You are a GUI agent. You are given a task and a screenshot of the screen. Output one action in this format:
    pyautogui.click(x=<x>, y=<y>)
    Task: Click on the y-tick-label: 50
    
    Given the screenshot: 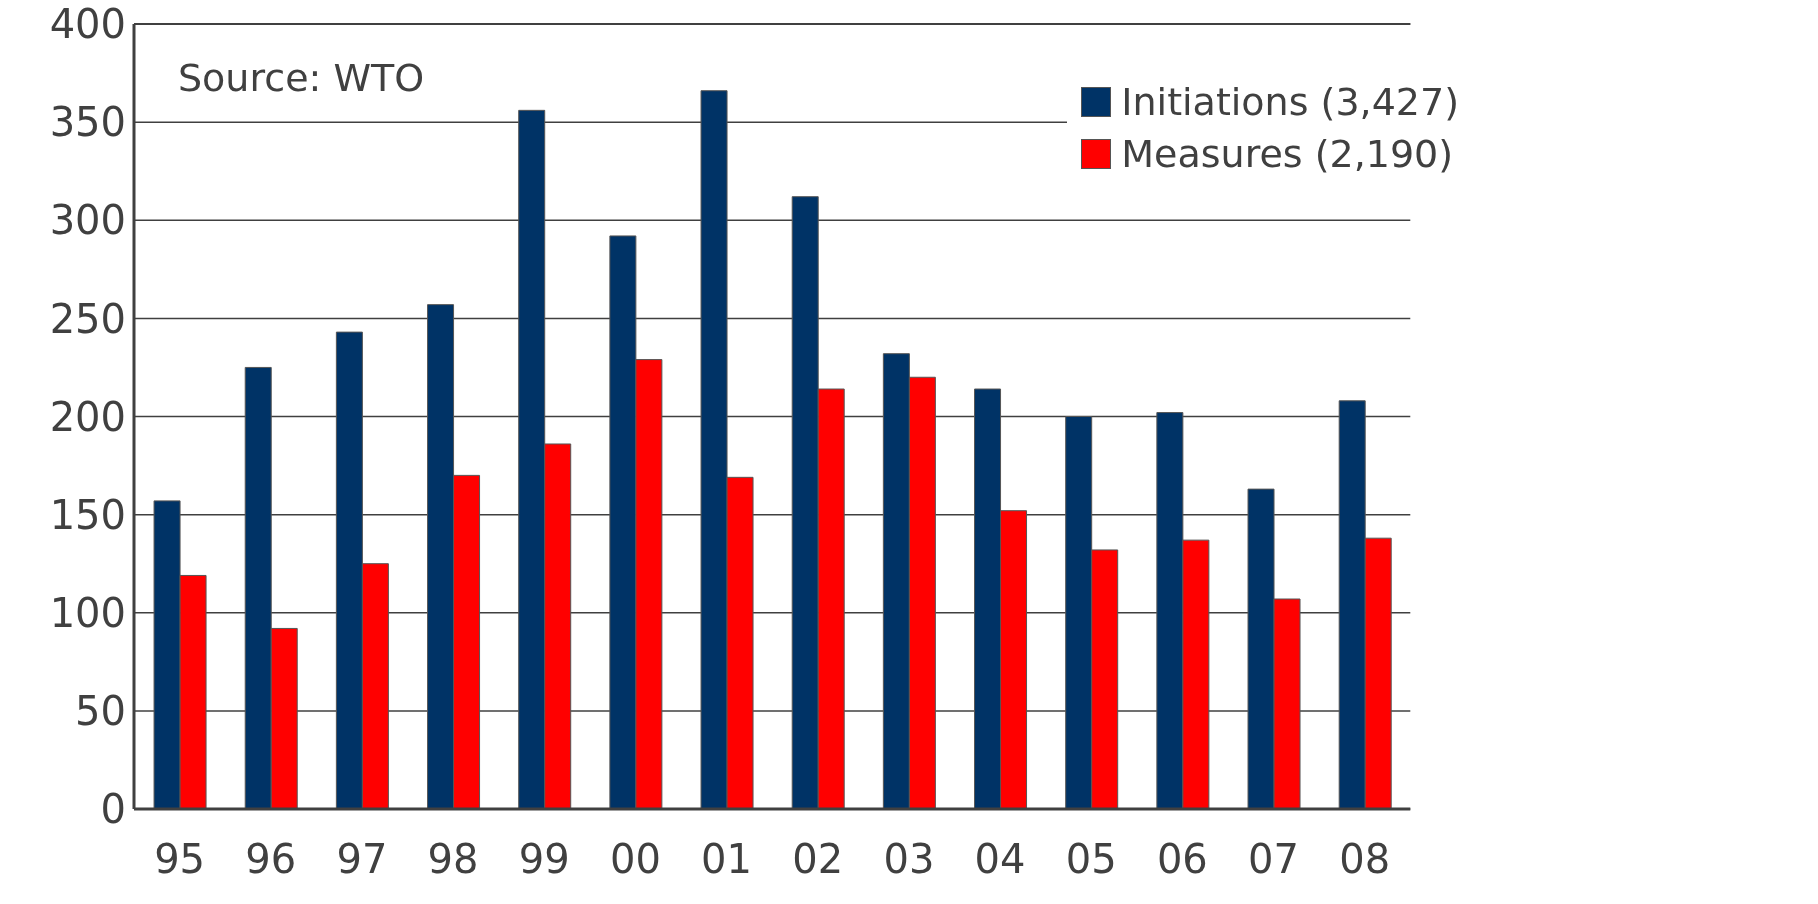 What is the action you would take?
    pyautogui.click(x=100, y=711)
    